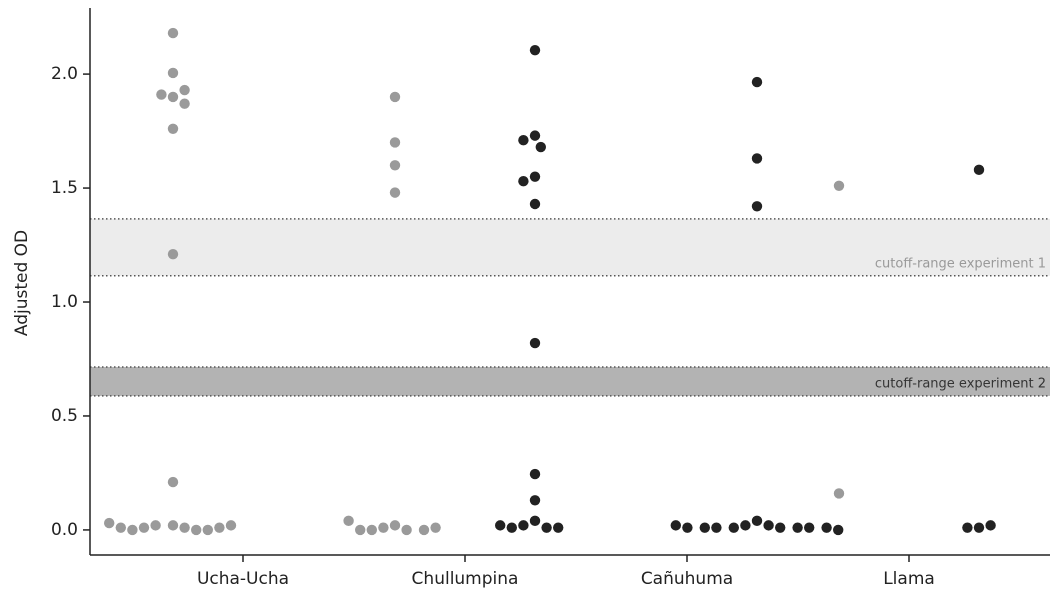 This screenshot has width=1050, height=596. I want to click on y-tick-label: 1.5, so click(64, 188).